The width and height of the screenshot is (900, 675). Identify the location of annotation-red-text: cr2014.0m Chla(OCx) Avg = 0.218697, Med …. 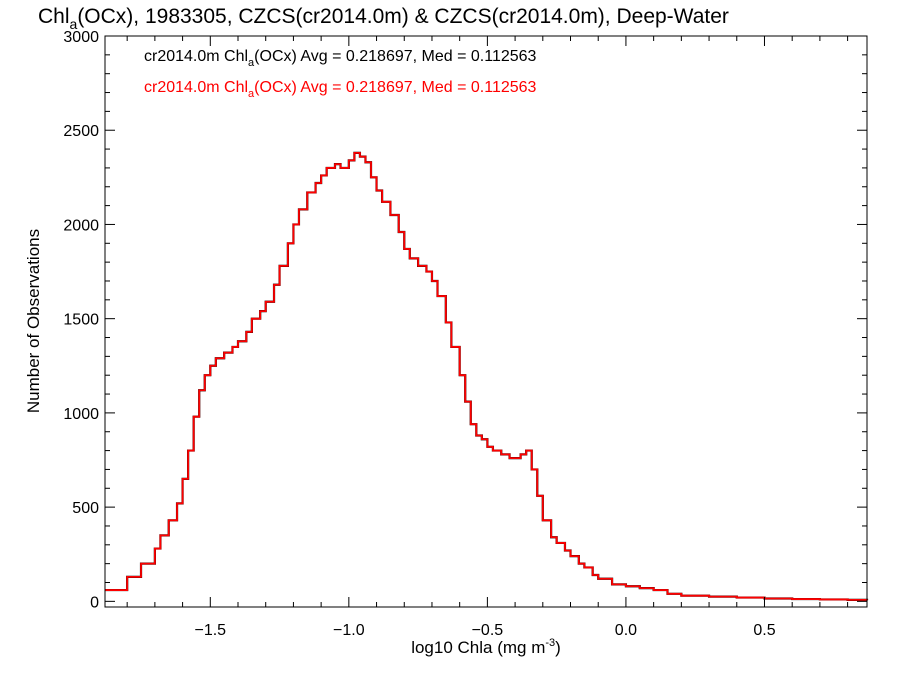
(340, 89).